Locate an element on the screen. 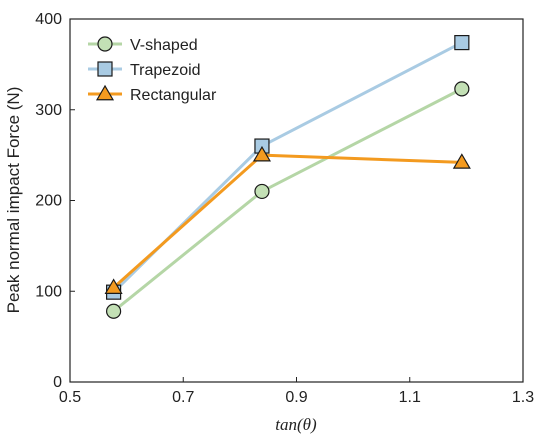  legend: V-shaped Trapezoid Rectangular is located at coordinates (152, 70).